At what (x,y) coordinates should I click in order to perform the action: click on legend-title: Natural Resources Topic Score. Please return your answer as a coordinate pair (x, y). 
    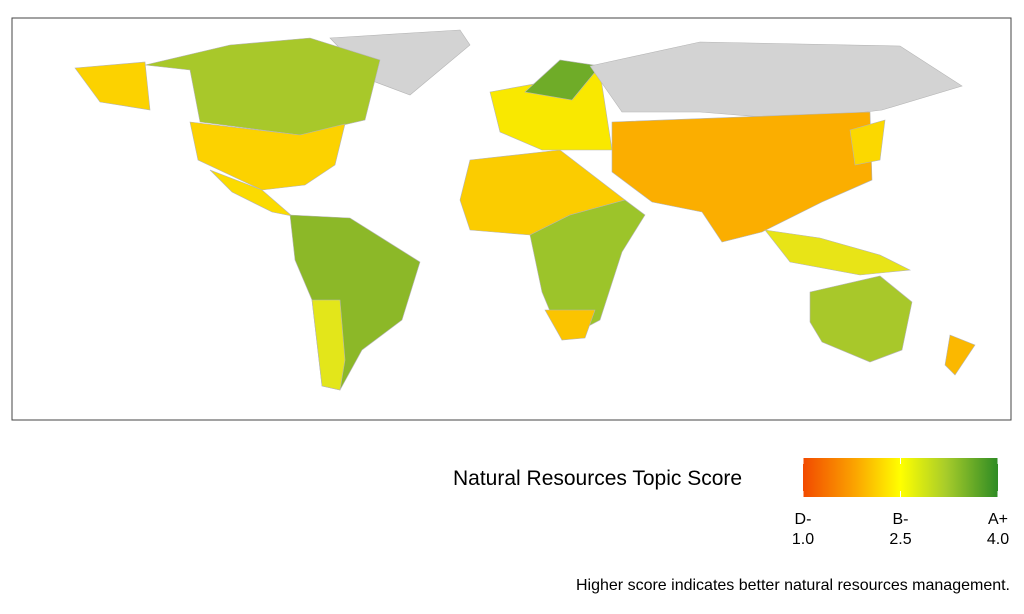
    Looking at the image, I should click on (597, 478).